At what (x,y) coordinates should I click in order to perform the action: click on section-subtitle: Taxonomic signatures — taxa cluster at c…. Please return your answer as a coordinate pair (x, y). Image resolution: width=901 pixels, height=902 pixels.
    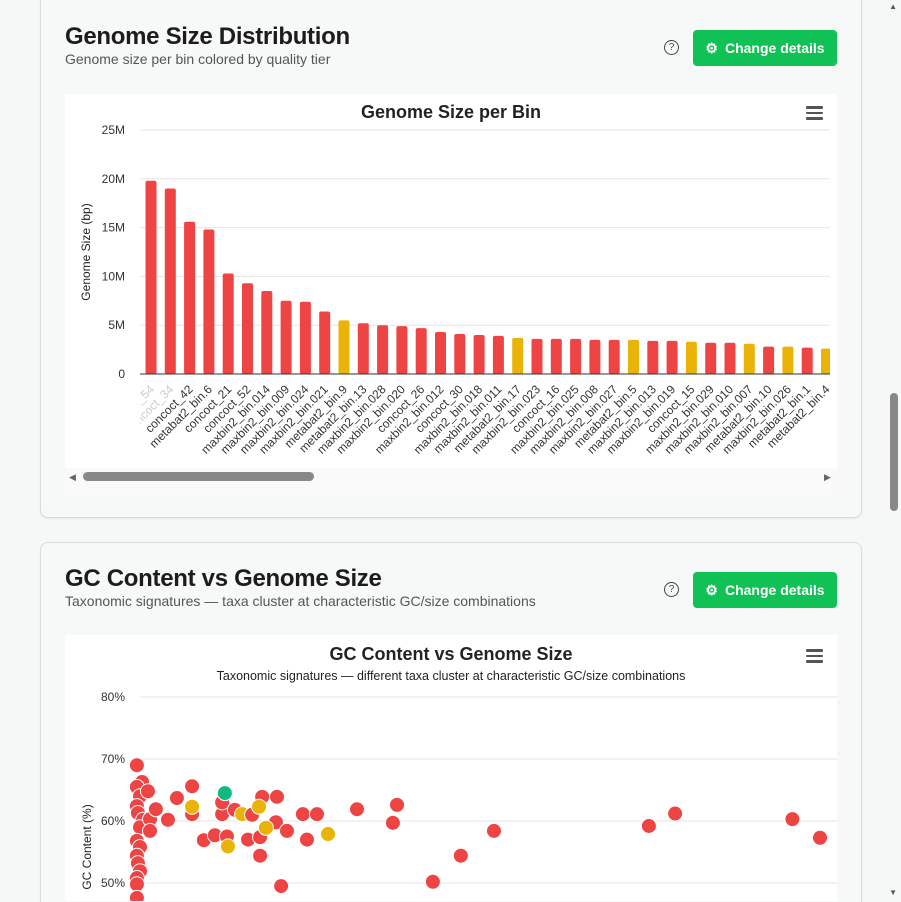
    Looking at the image, I should click on (300, 601).